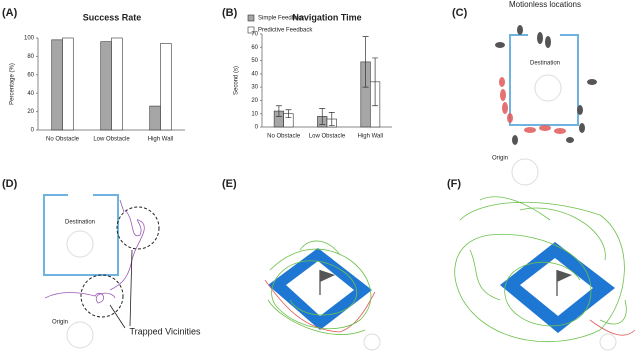  I want to click on legend-label: Predictive Feedback, so click(285, 31).